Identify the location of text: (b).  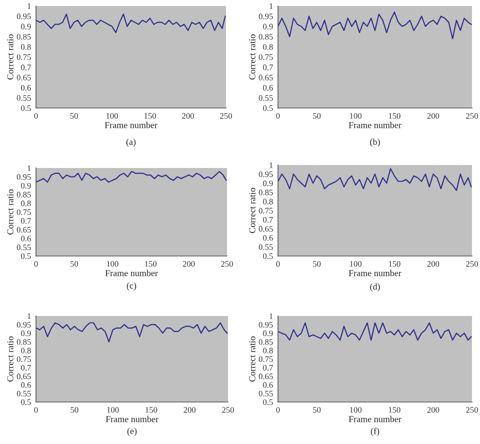
(375, 142).